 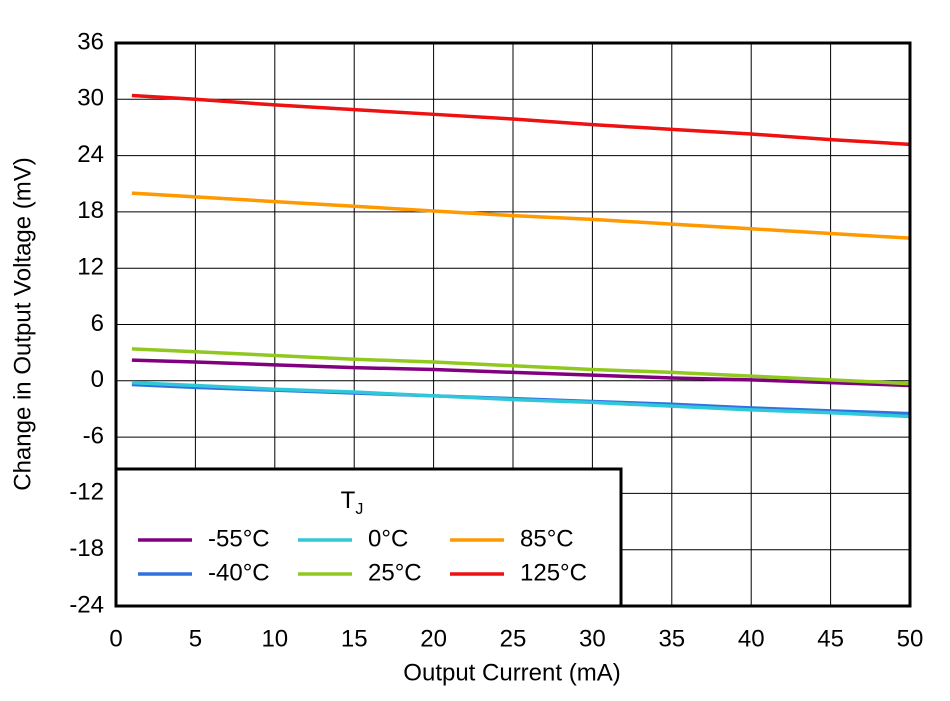 I want to click on y-tick-label: 6, so click(x=97, y=323).